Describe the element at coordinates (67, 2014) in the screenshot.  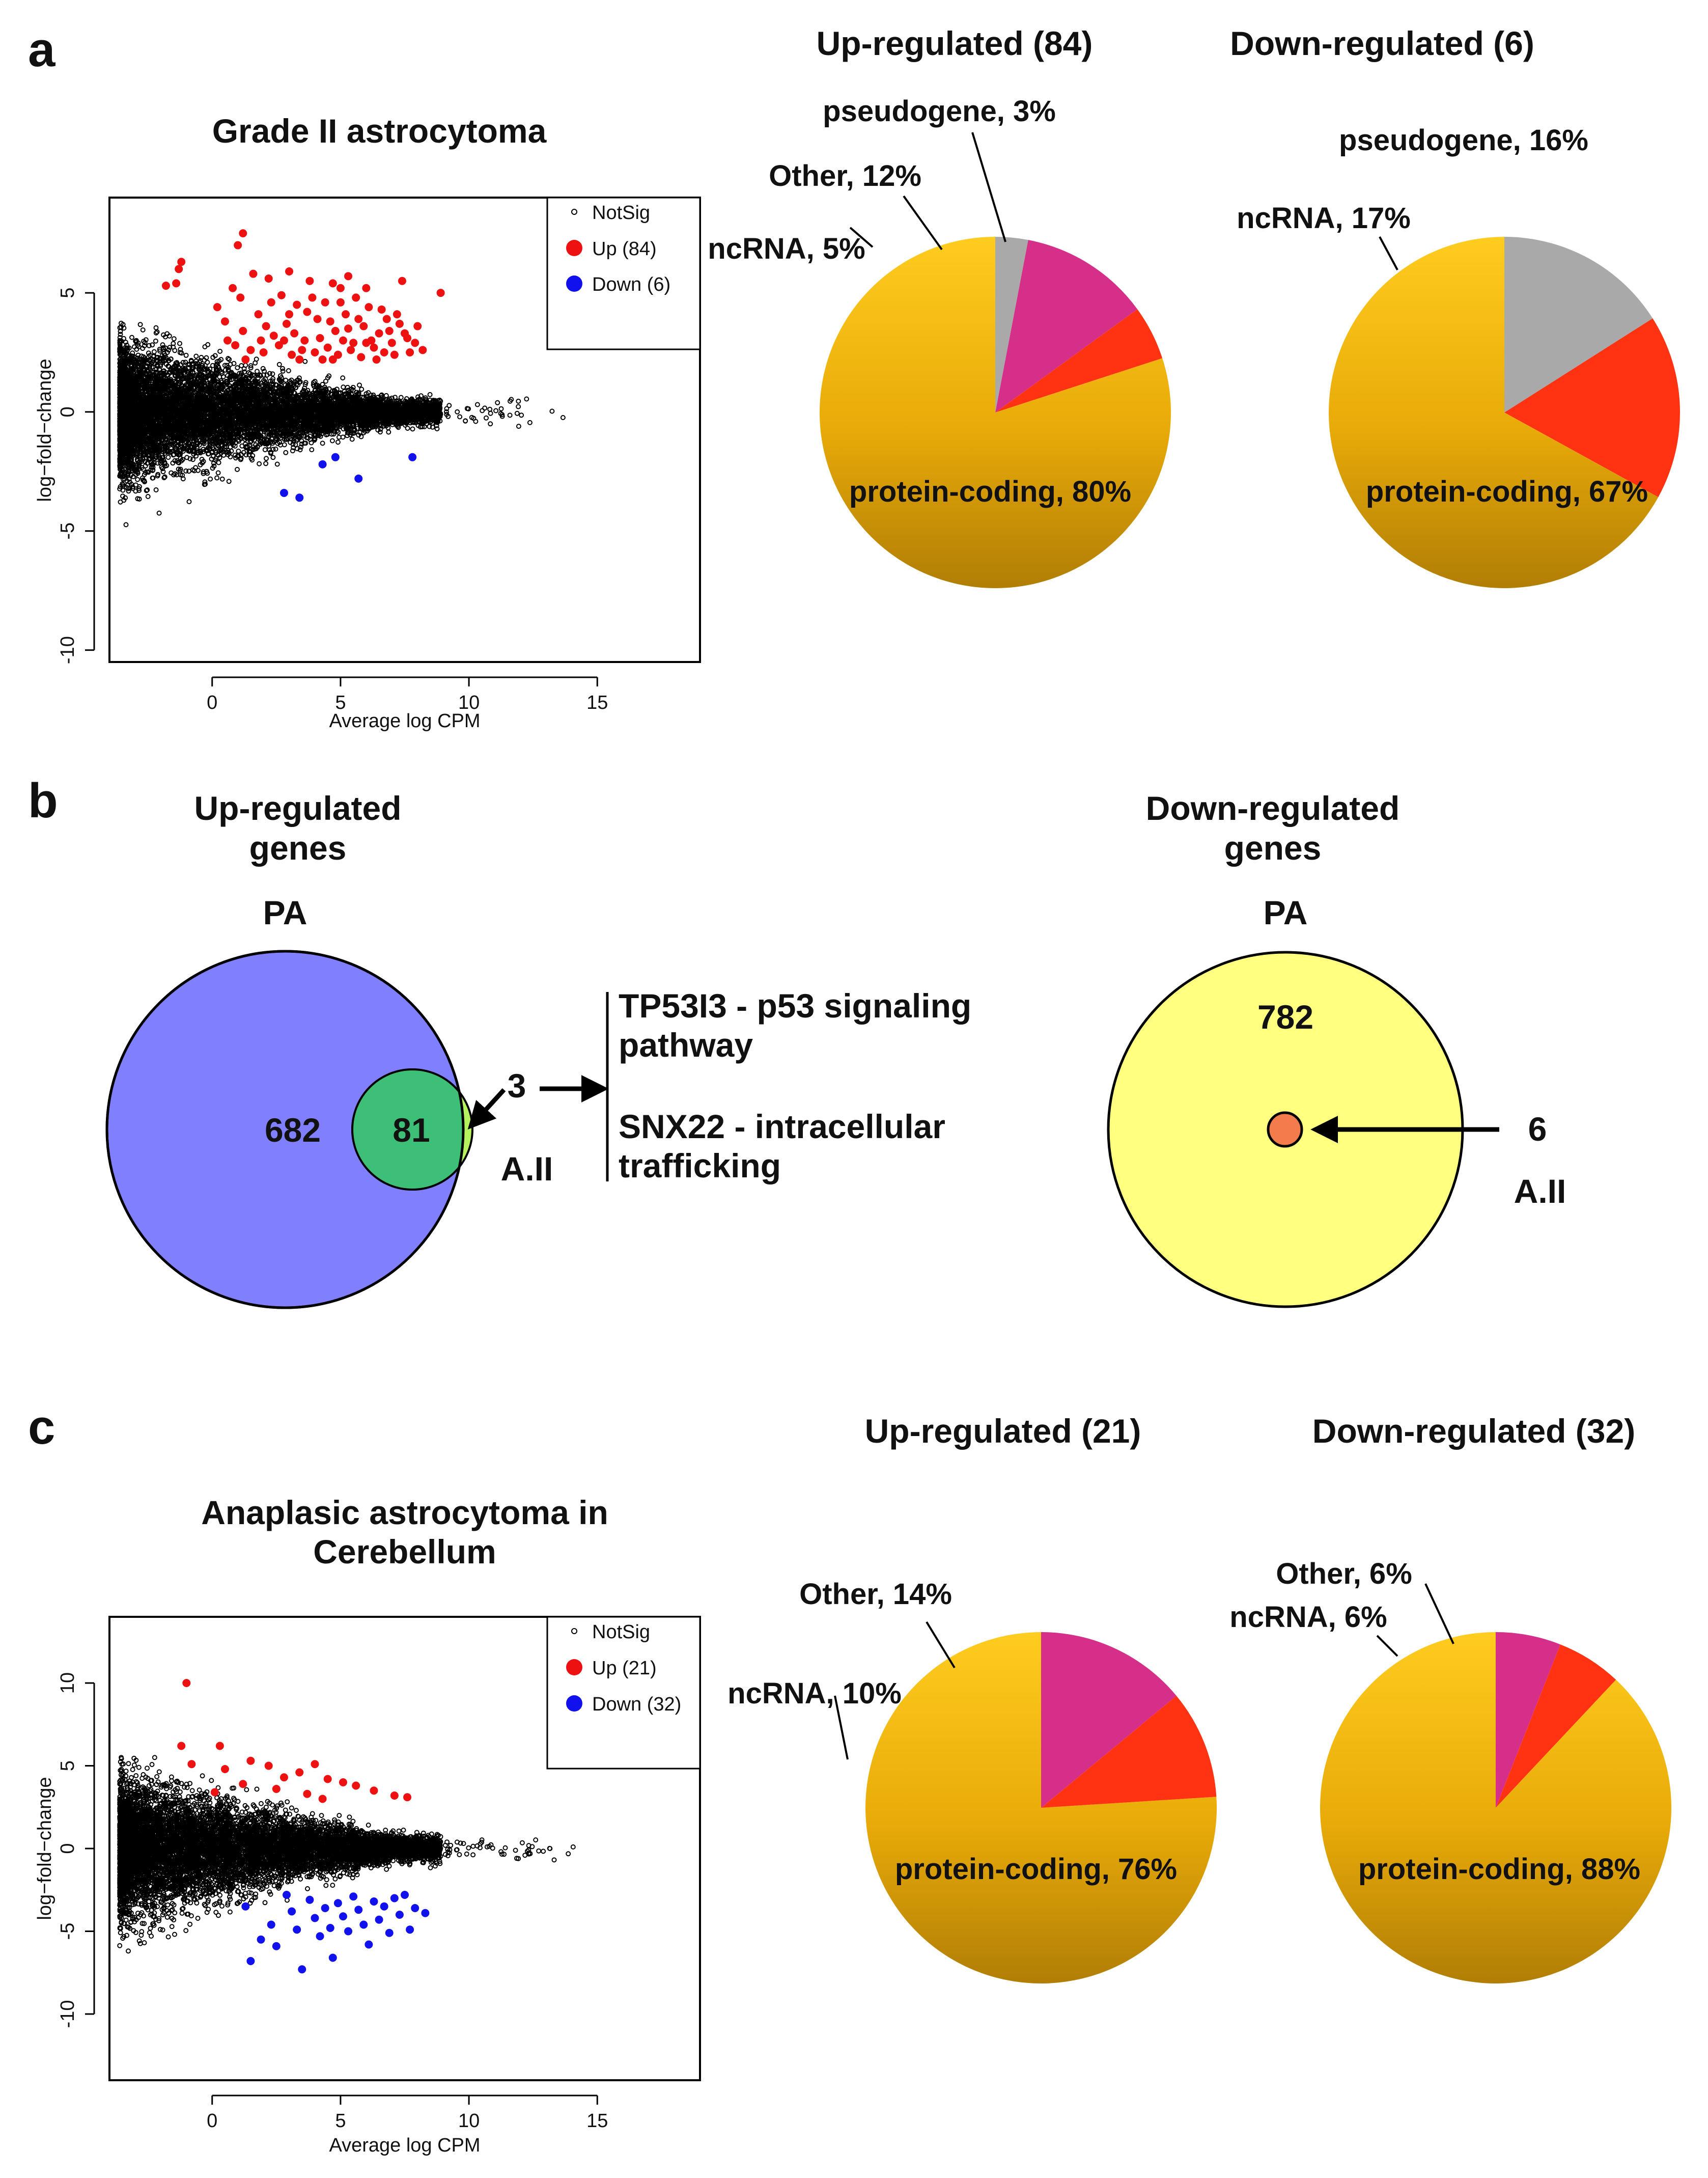
I see `y-tick-label: -10` at that location.